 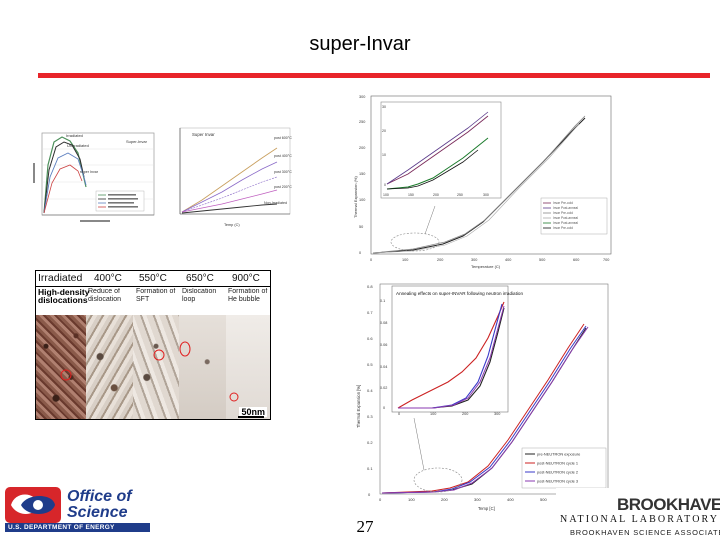 I want to click on label-super-invar-b: super Invar, so click(x=89, y=172).